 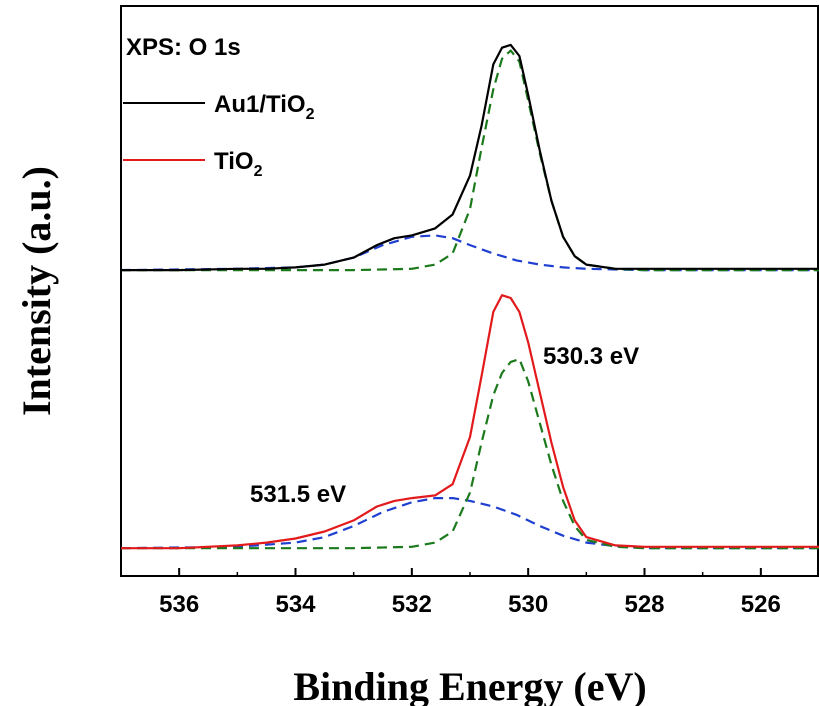 What do you see at coordinates (219, 135) in the screenshot?
I see `legend: Au1/TiO2 TiO2` at bounding box center [219, 135].